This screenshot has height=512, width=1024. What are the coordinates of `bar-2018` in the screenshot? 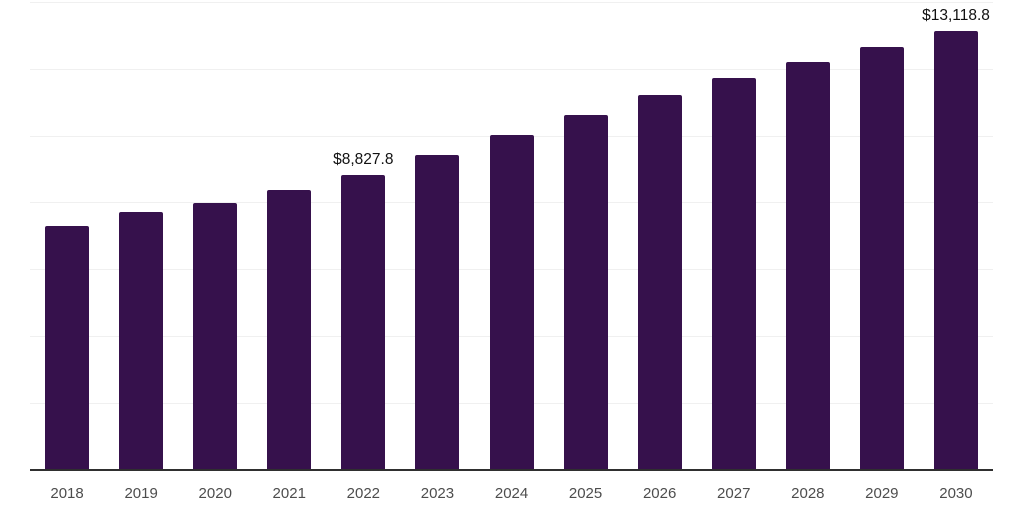 It's located at (67, 348).